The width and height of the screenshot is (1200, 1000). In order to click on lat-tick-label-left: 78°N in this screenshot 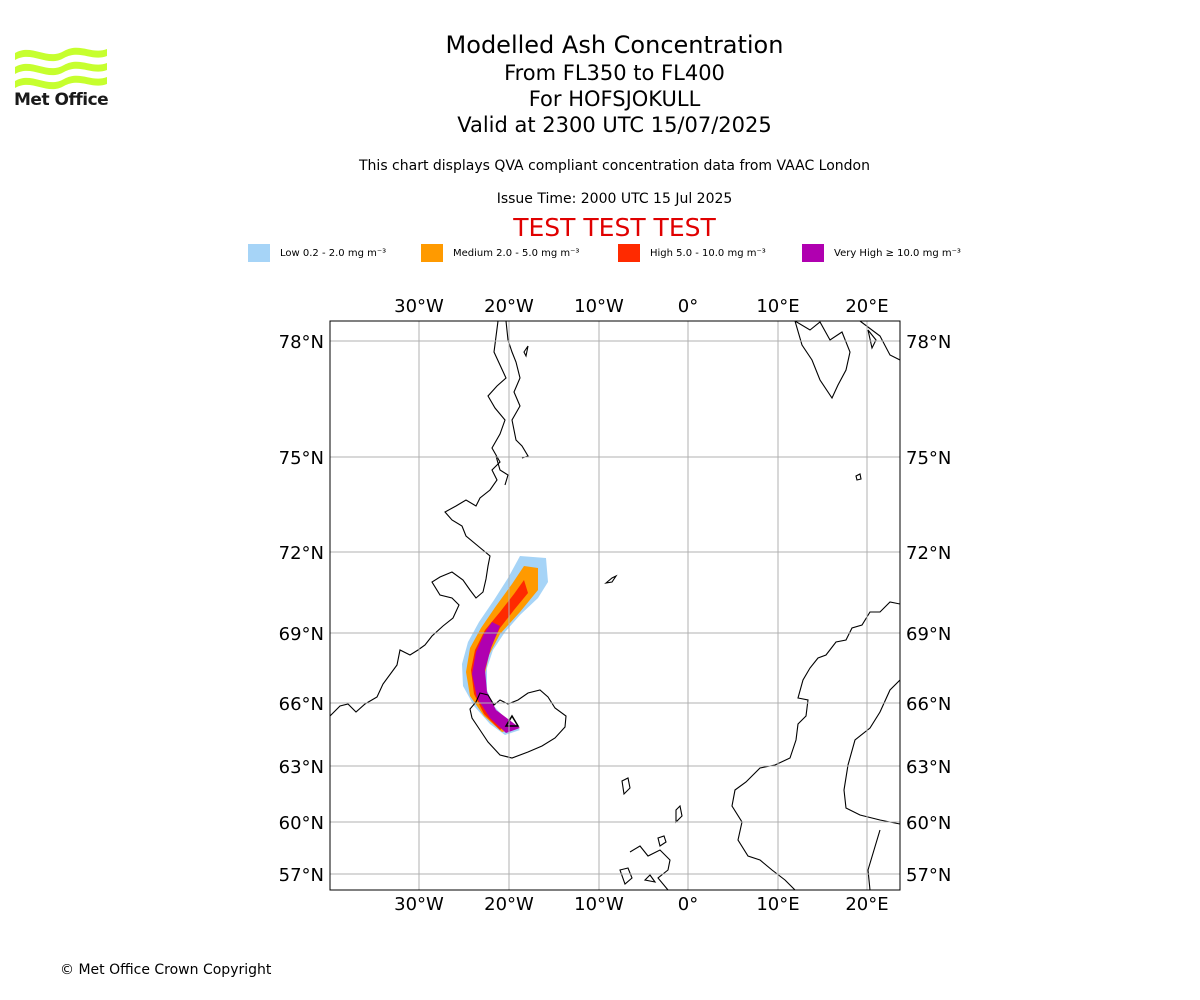, I will do `click(301, 342)`.